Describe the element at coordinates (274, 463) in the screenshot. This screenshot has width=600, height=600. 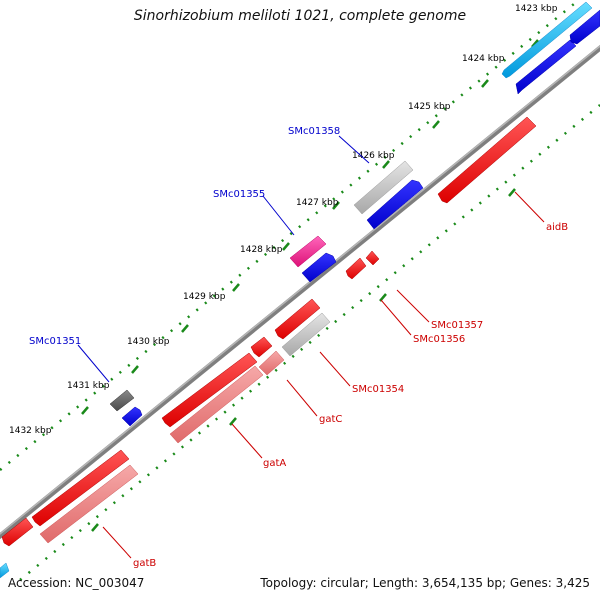
I see `gene-label-gata: gatA` at that location.